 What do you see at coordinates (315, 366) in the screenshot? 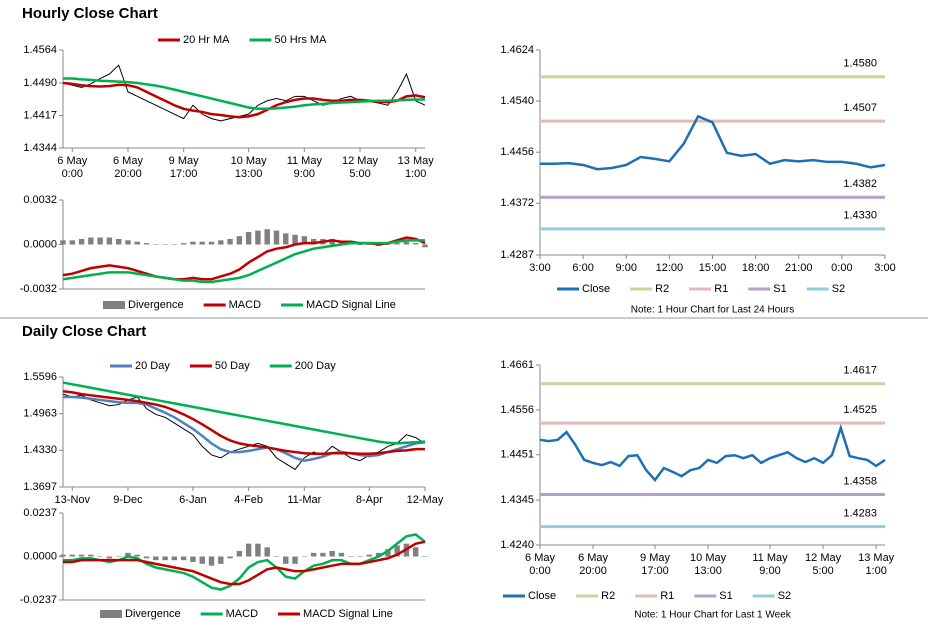
I see `legend-label: 200 Day` at bounding box center [315, 366].